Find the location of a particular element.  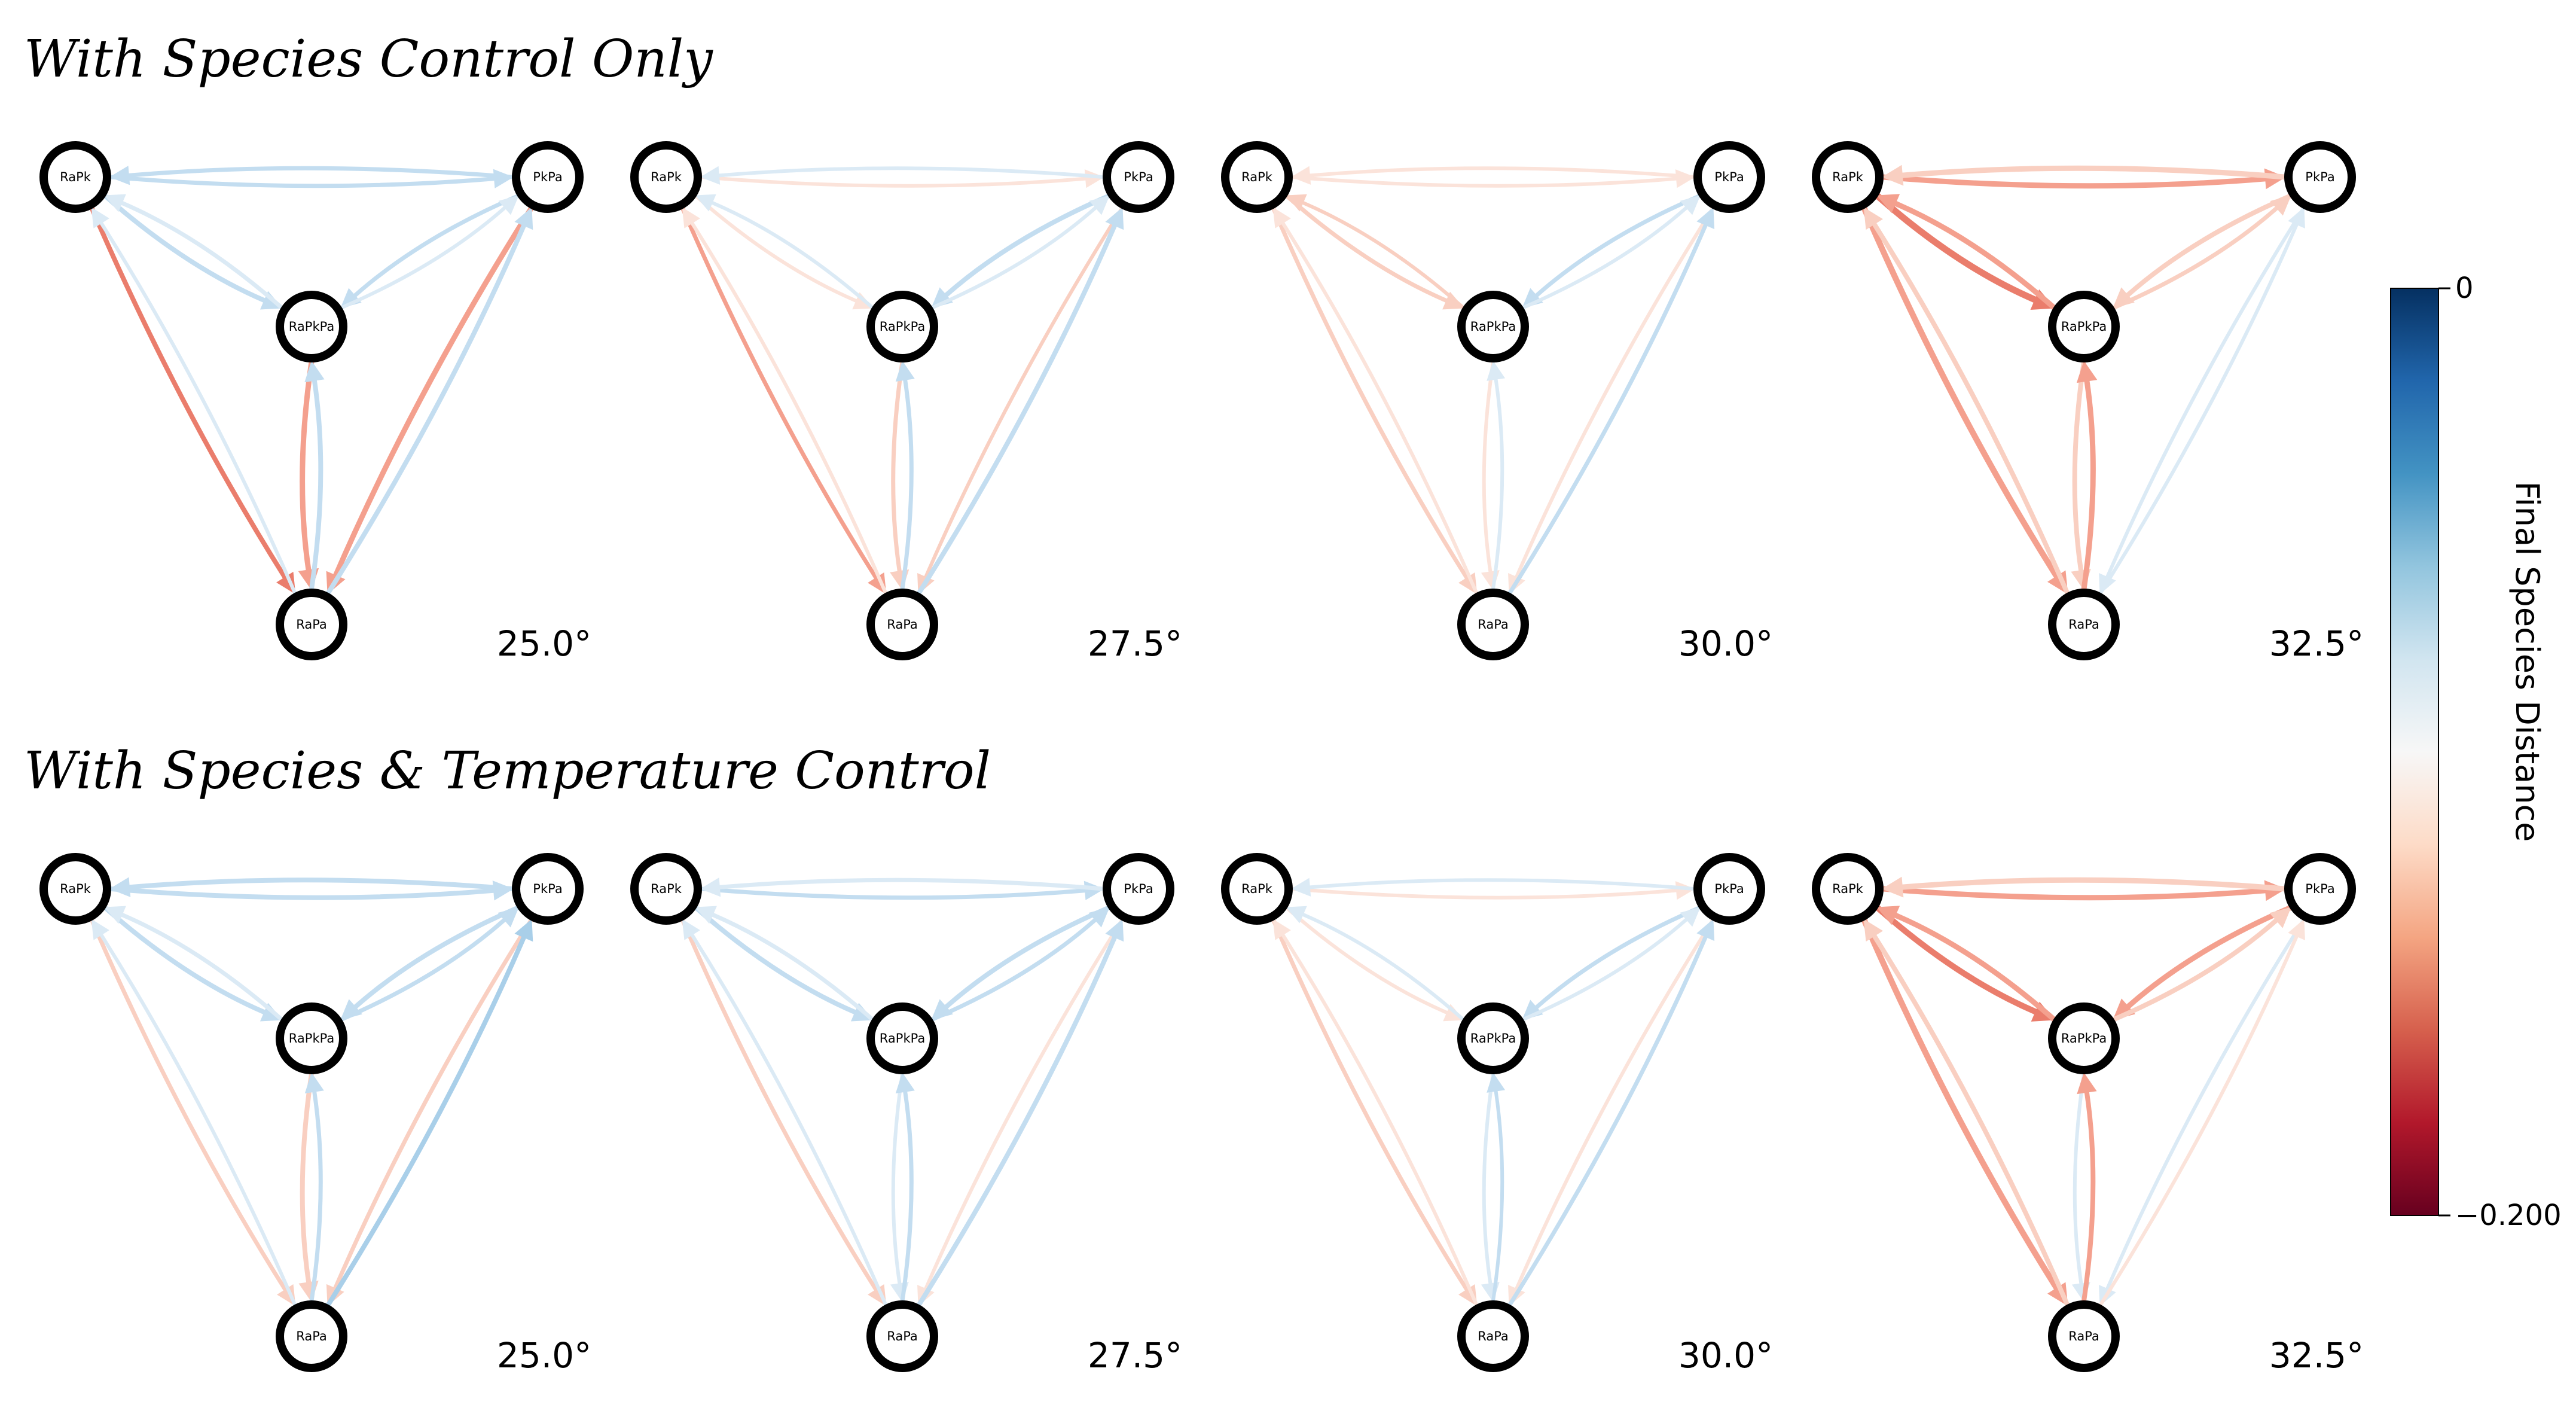

panel-r0-c0: RaPk PkPa RaPkPa RaPa 25.0° is located at coordinates (315, 402).